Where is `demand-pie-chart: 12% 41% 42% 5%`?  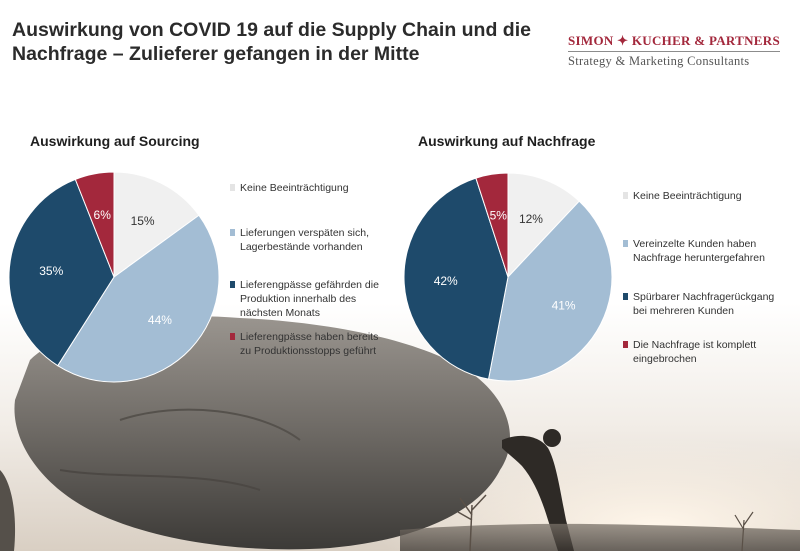 demand-pie-chart: 12% 41% 42% 5% is located at coordinates (508, 277).